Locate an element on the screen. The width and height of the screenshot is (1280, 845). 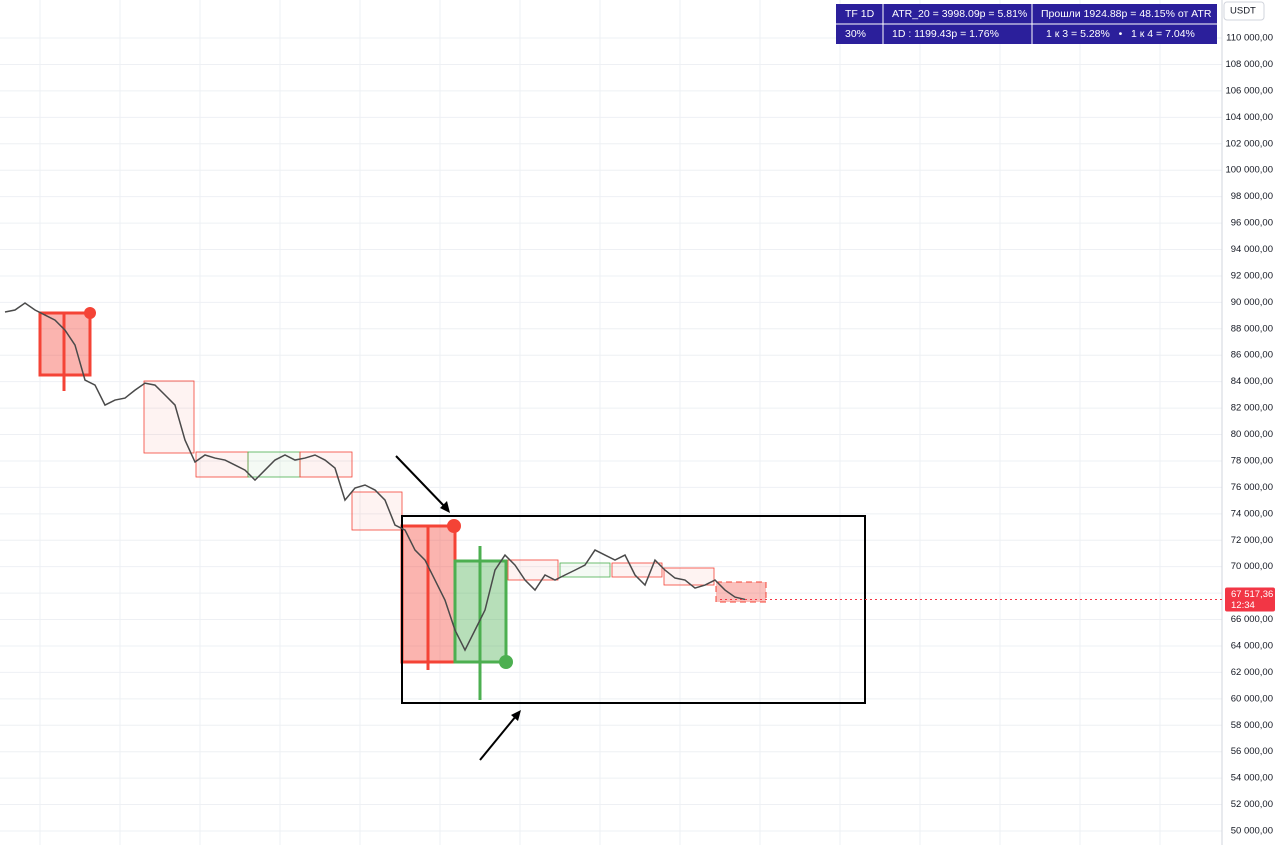
currency-button is located at coordinates (1244, 11).